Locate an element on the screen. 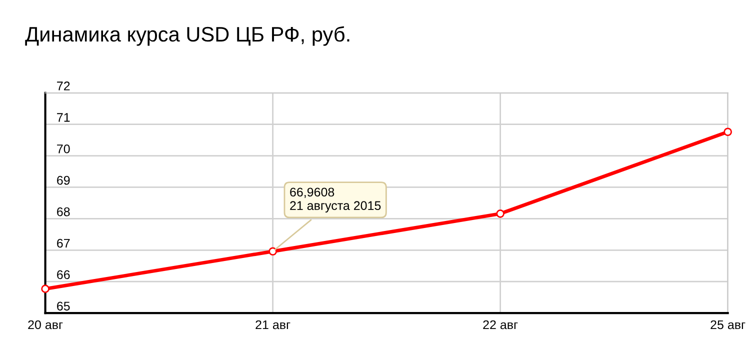 The height and width of the screenshot is (344, 755). y-tick-label: 70 is located at coordinates (63, 149).